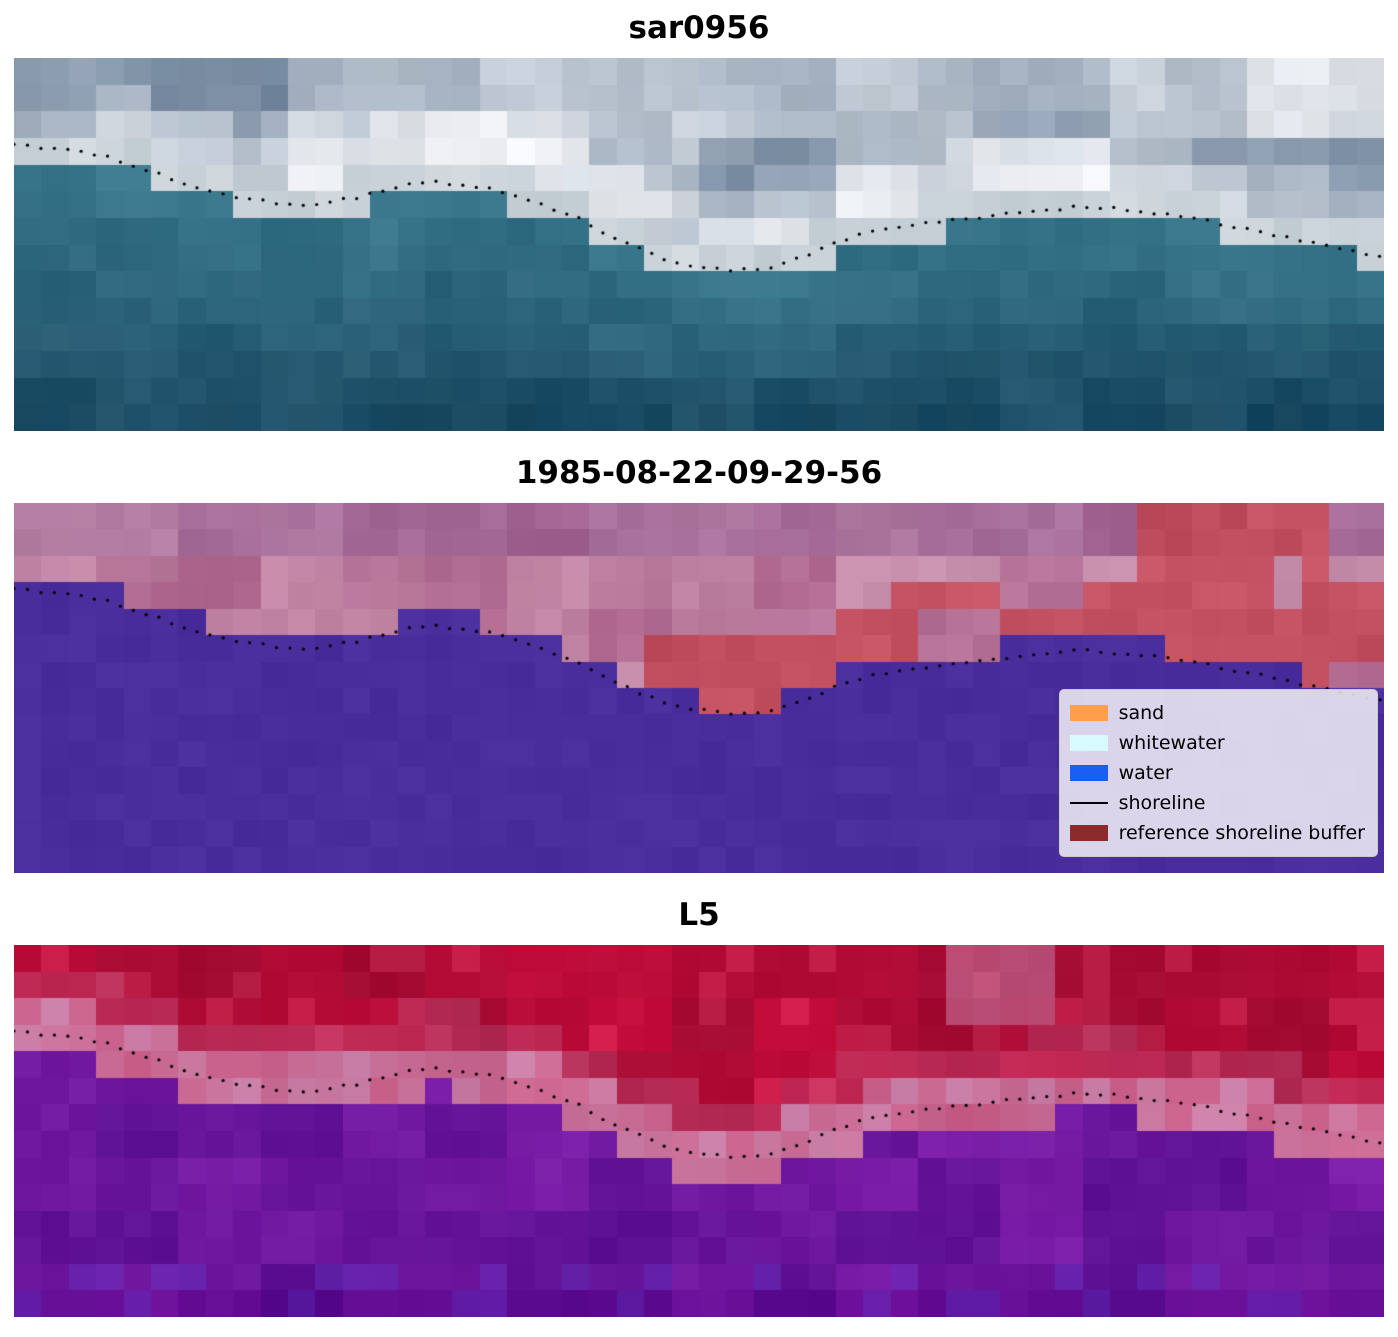 The height and width of the screenshot is (1337, 1398). Describe the element at coordinates (1217, 803) in the screenshot. I see `legend-item-shoreline: shoreline` at that location.